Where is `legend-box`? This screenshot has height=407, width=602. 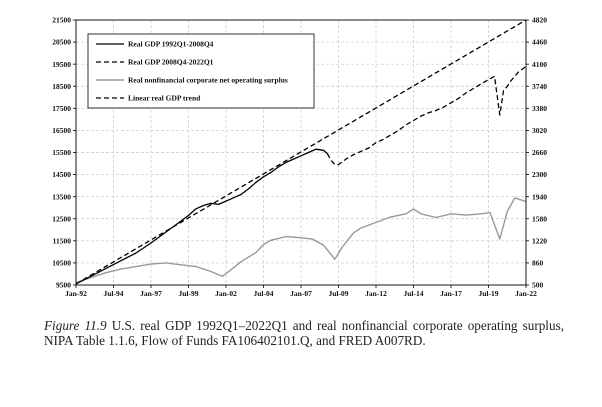
legend-box is located at coordinates (201, 71).